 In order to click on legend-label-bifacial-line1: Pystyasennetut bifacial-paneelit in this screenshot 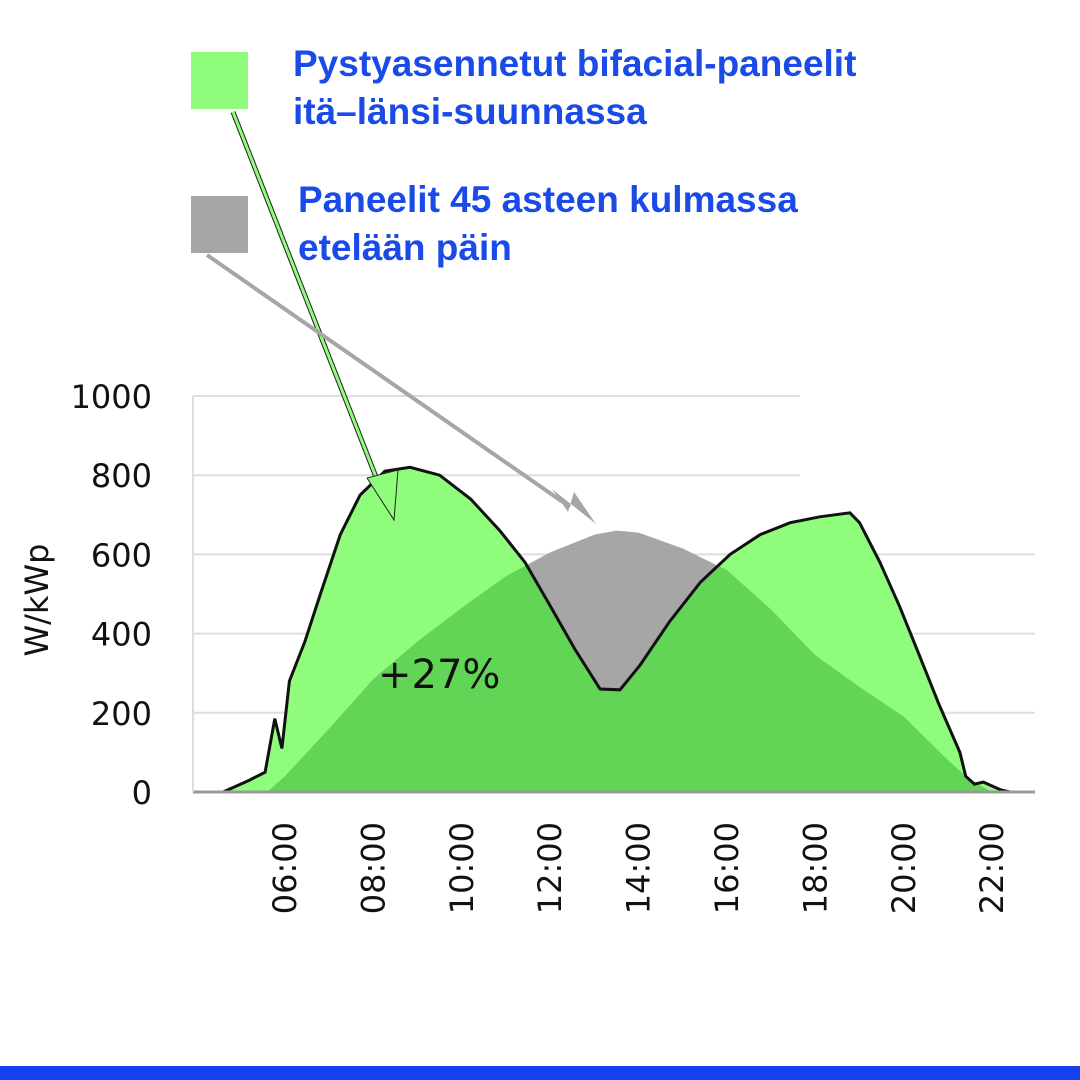, I will do `click(575, 63)`.